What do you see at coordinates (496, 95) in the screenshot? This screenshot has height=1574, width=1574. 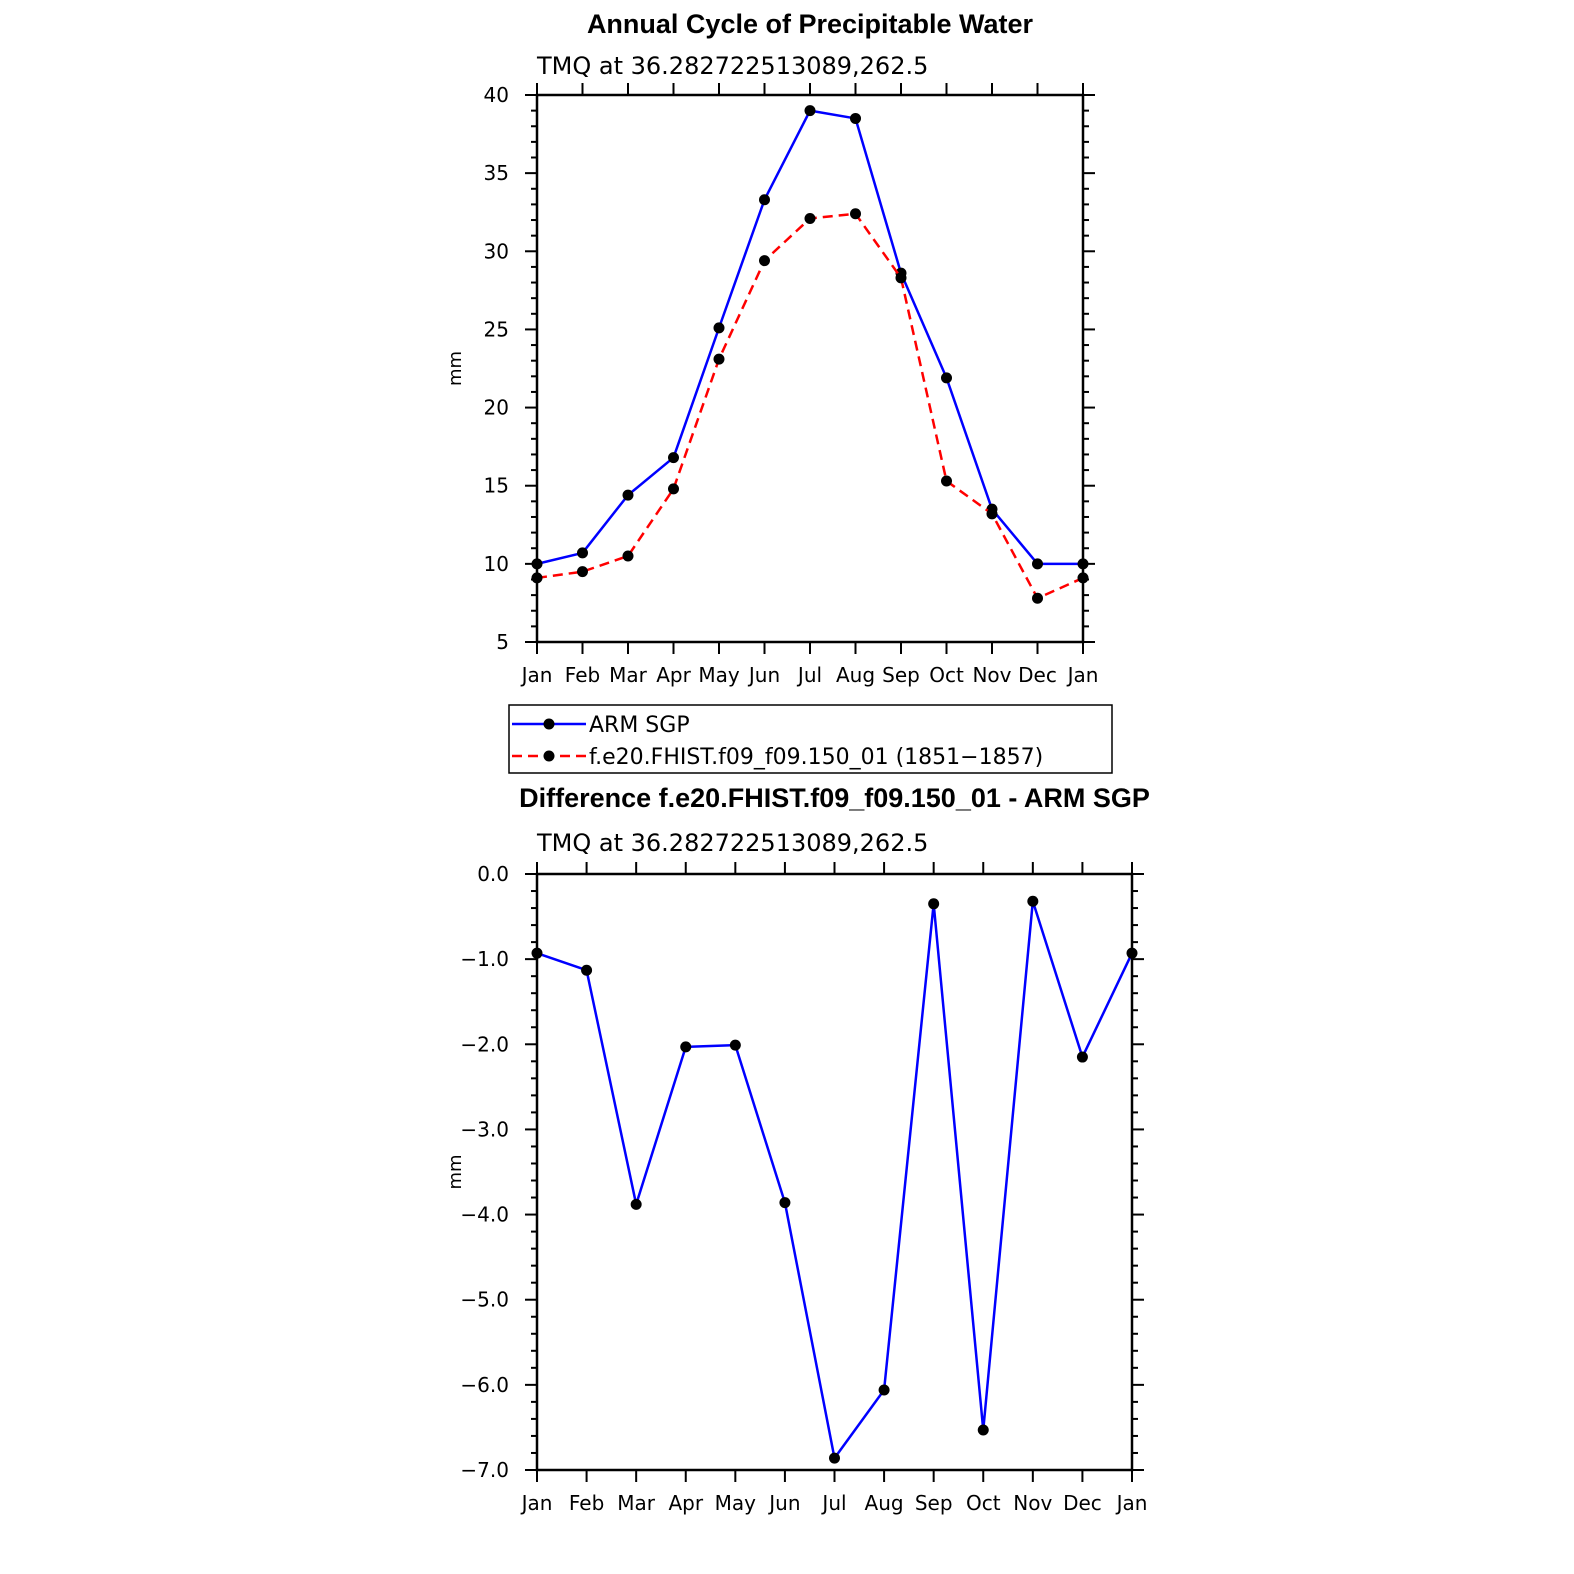 I see `y-tick-label: 40` at bounding box center [496, 95].